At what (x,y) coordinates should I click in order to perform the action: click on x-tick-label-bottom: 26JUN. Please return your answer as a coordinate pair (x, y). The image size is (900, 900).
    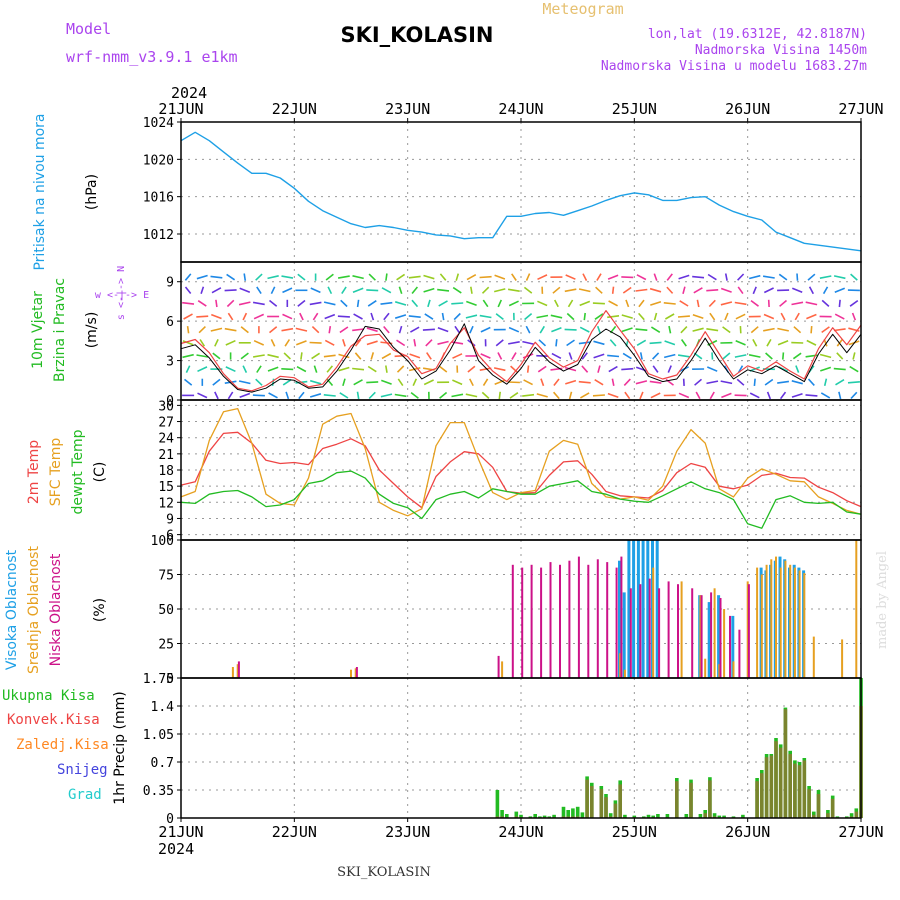
    Looking at the image, I should click on (747, 832).